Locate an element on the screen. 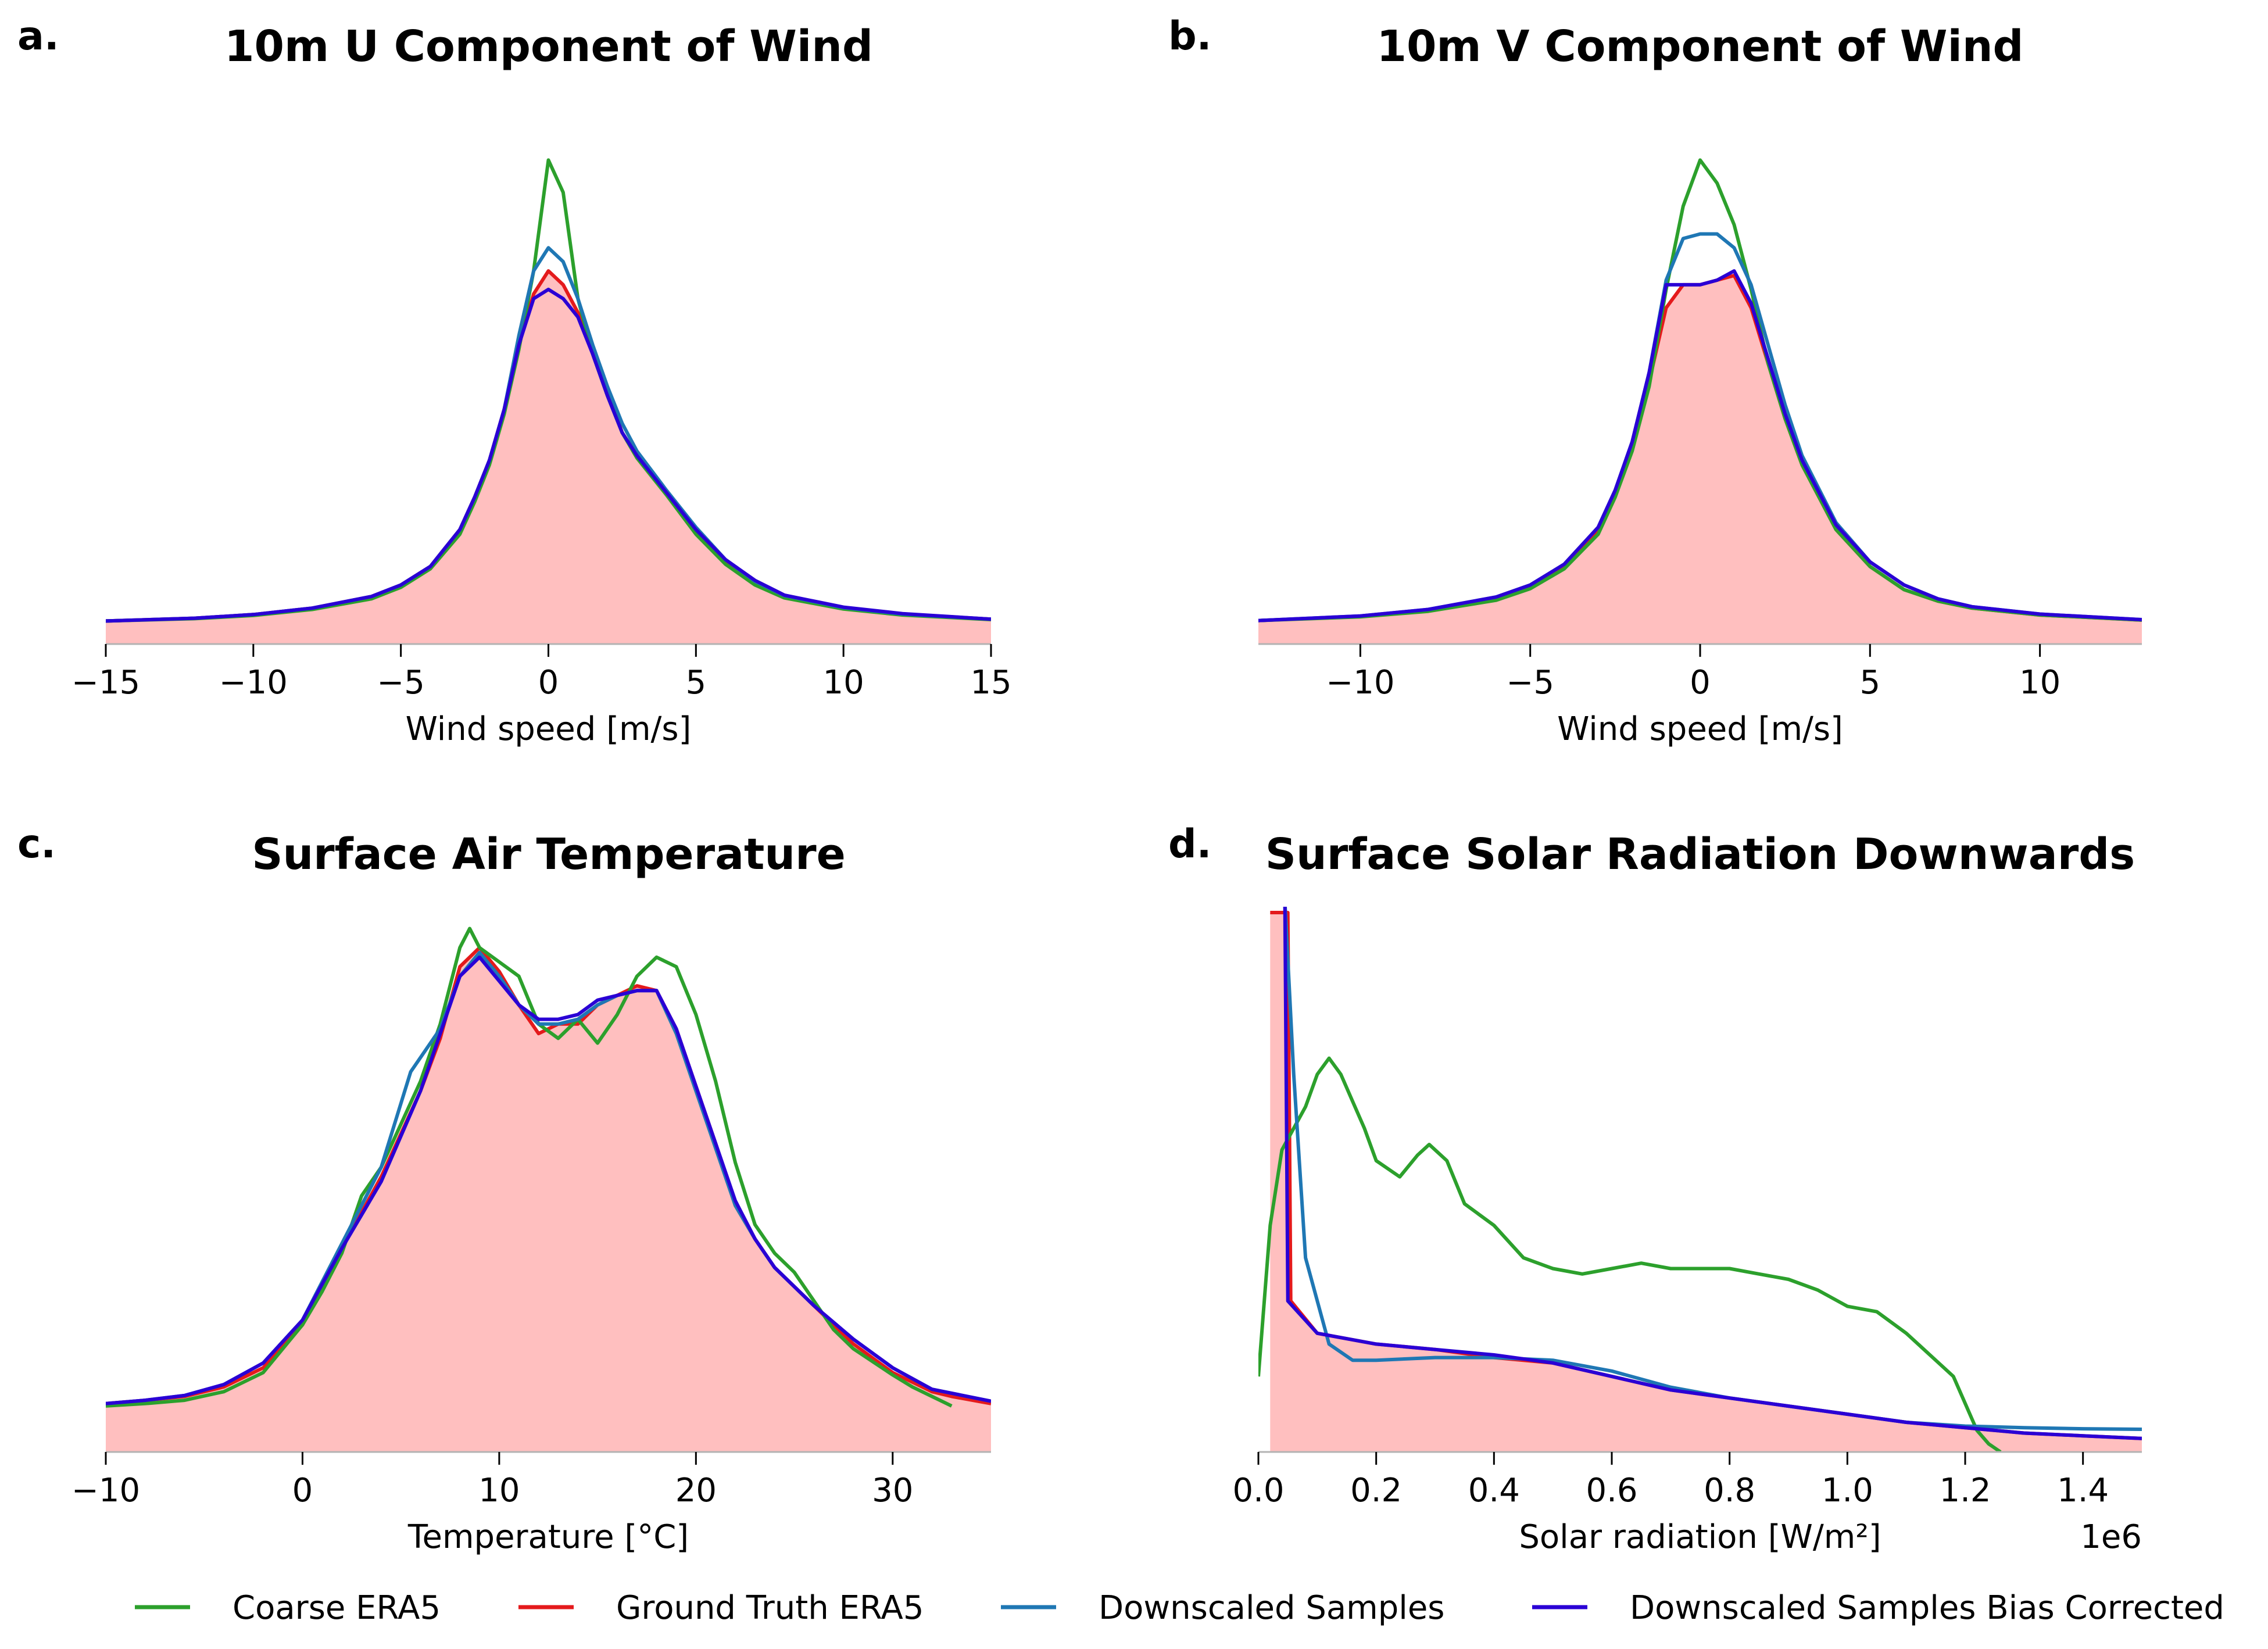 Image resolution: width=2268 pixels, height=1649 pixels. legend-item-bias-corrected: Downscaled Samples Bias Corrected is located at coordinates (1878, 1608).